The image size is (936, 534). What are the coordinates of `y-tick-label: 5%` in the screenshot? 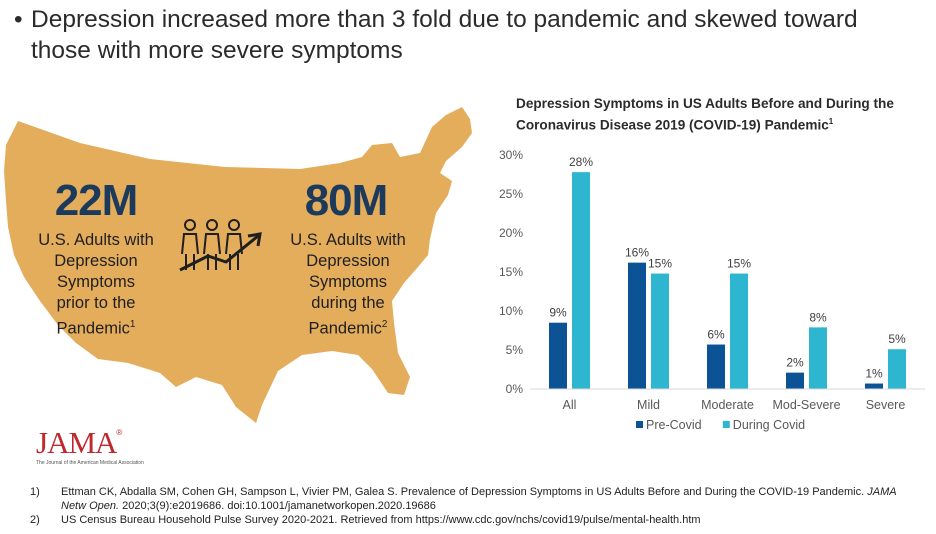 It's located at (515, 350).